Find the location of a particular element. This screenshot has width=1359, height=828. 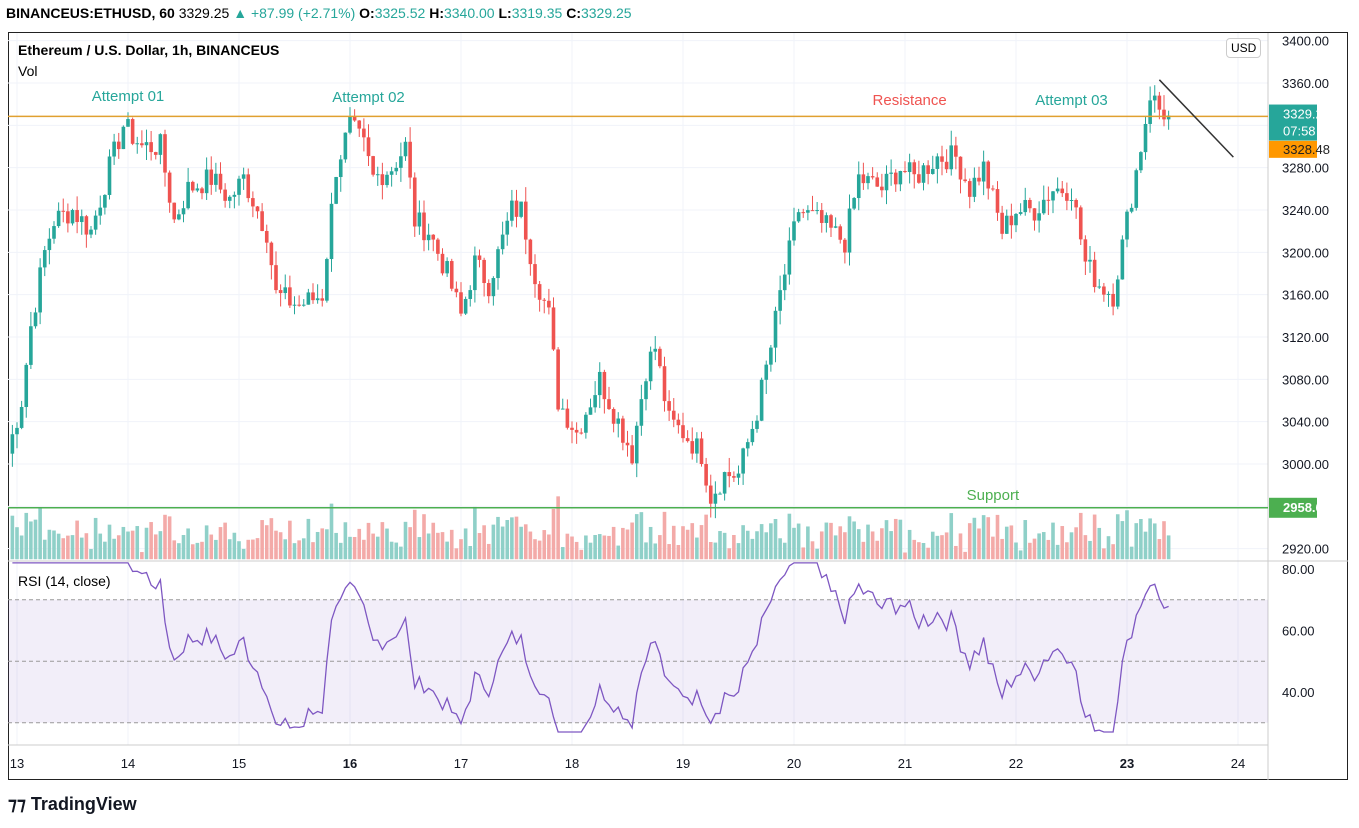

annotation-label: Attempt 02 is located at coordinates (368, 97).